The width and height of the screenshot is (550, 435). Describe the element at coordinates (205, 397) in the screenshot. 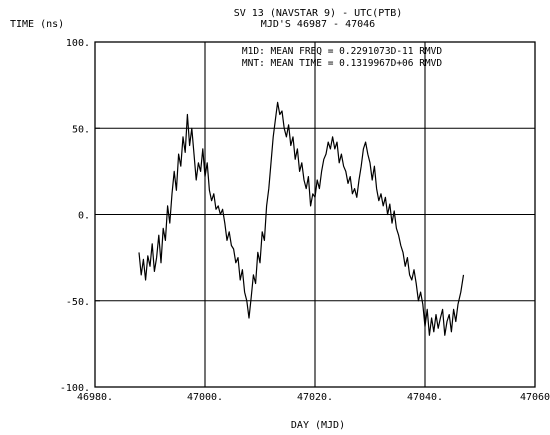

I see `x-tick-label: 47000.` at that location.